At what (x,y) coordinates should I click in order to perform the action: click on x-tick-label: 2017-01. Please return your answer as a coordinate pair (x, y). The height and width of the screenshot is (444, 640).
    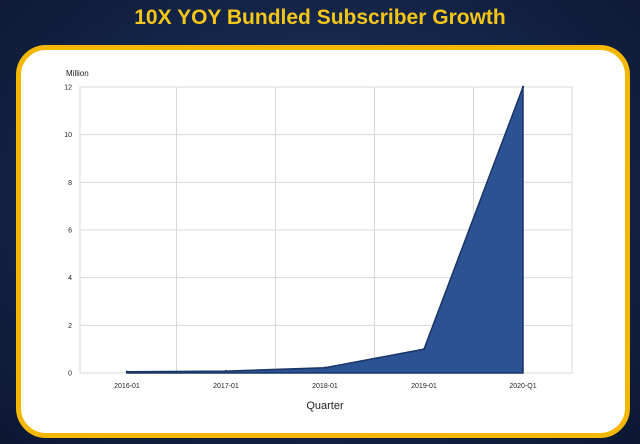
    Looking at the image, I should click on (226, 386).